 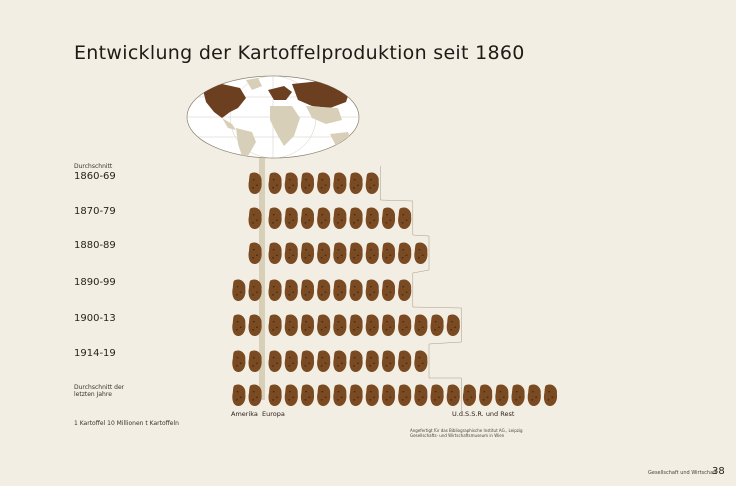 I want to click on row-caption-6: Durchschnitt der letzten Jahre, so click(x=99, y=391).